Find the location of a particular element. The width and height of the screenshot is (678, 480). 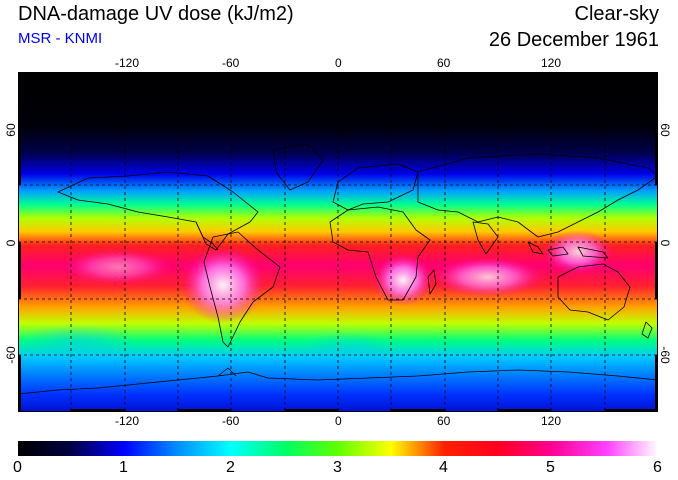

colorbar-label-3: 3 is located at coordinates (337, 467).